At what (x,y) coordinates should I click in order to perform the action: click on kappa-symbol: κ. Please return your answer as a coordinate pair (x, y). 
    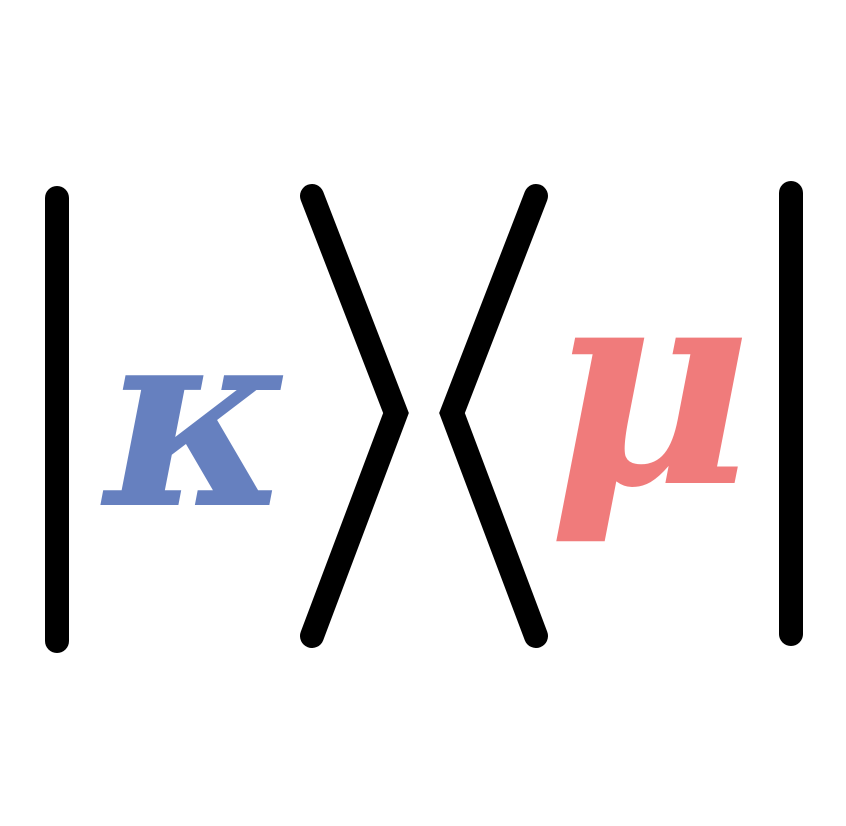
    Looking at the image, I should click on (195, 417).